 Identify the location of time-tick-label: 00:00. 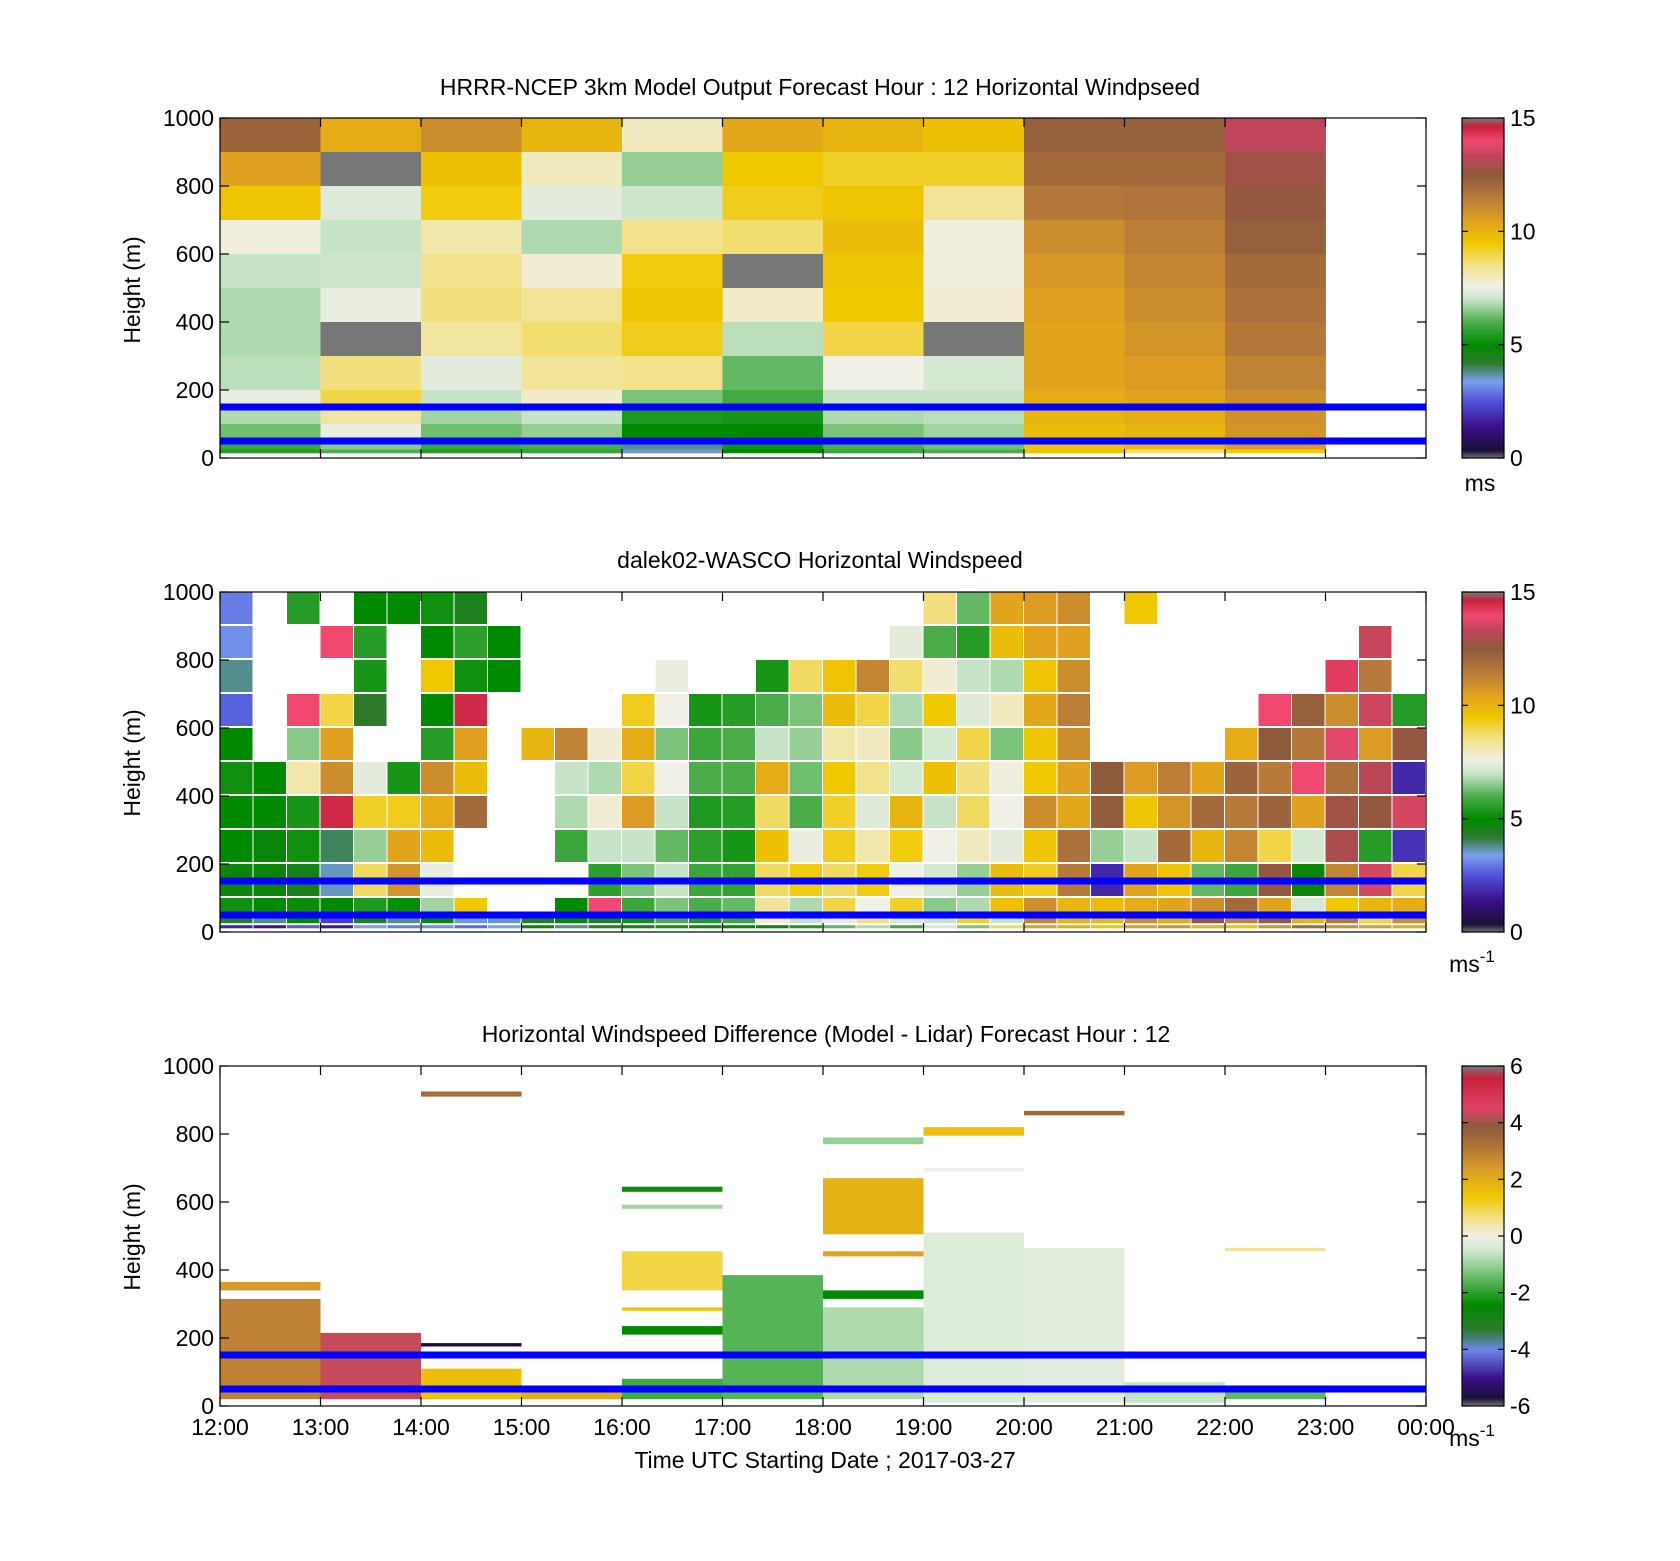
(1426, 1427).